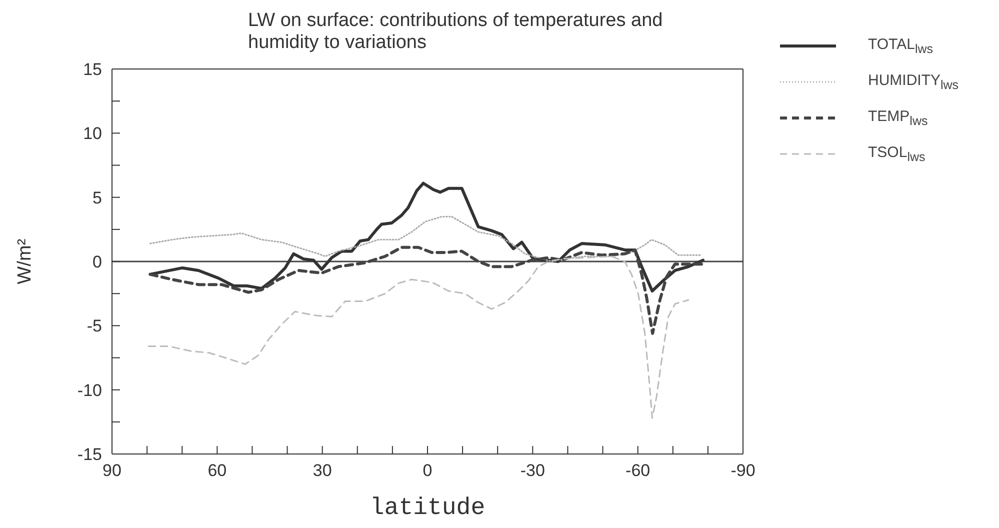 Image resolution: width=999 pixels, height=528 pixels. I want to click on y-tick-label: -10, so click(89, 390).